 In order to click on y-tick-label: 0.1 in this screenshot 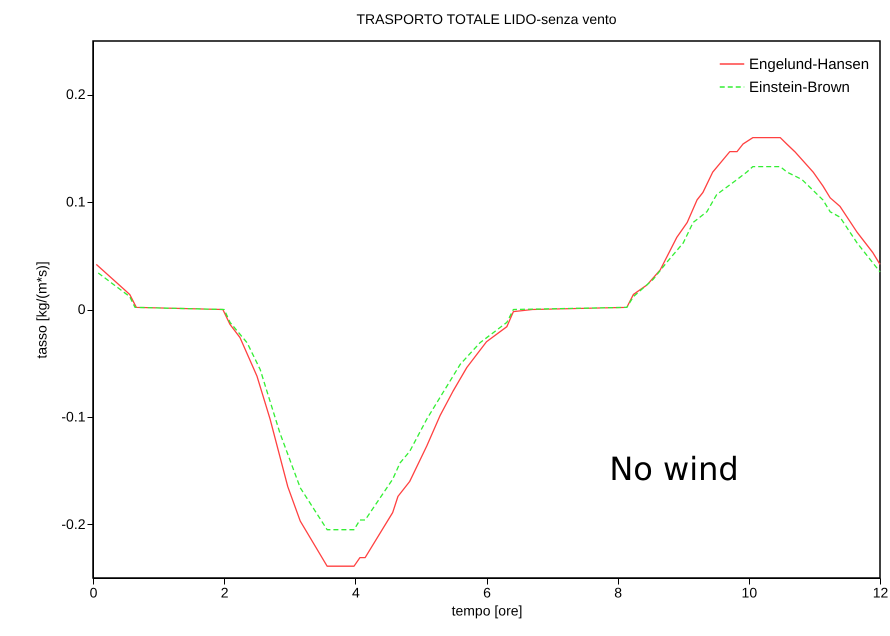, I will do `click(76, 202)`.